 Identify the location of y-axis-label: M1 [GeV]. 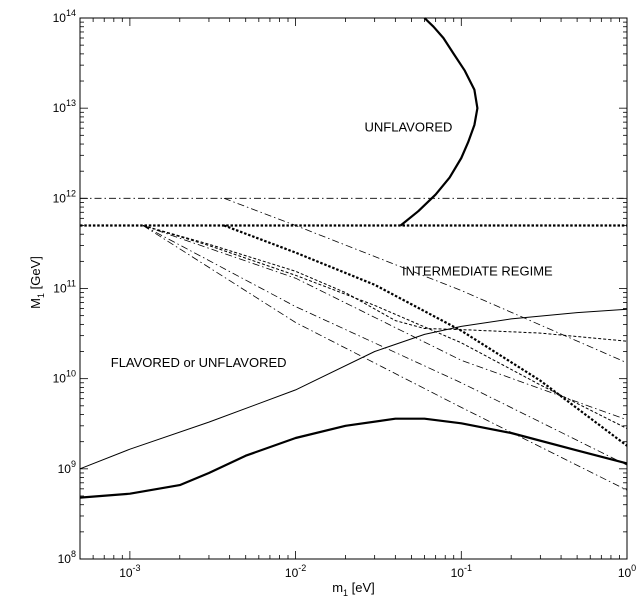
(37, 282).